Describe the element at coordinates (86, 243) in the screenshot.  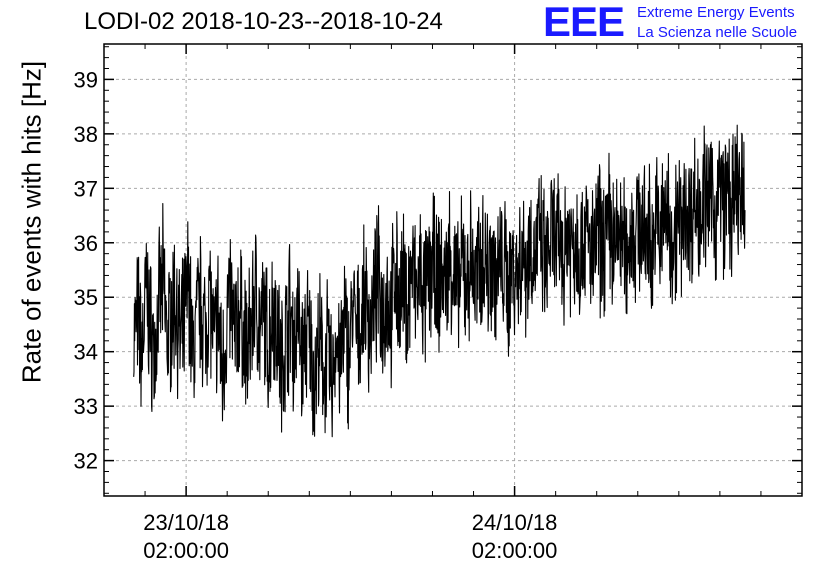
I see `y-tick-label: 36` at that location.